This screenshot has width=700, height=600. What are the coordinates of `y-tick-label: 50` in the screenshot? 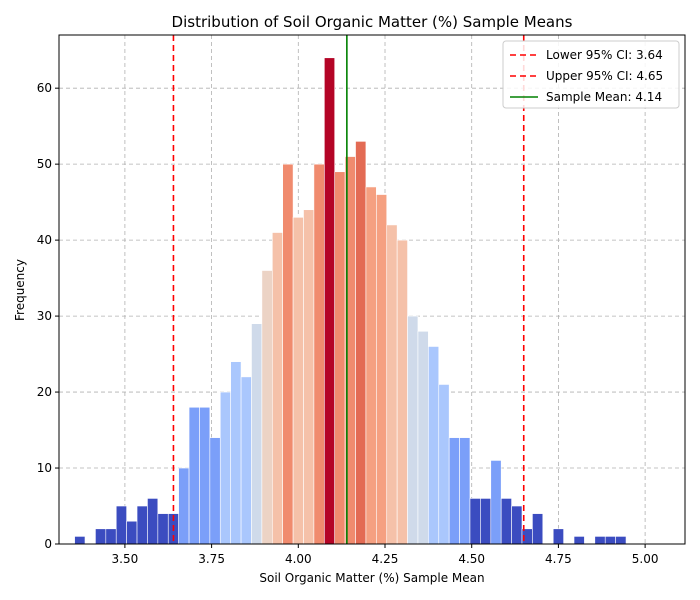 It's located at (44, 164).